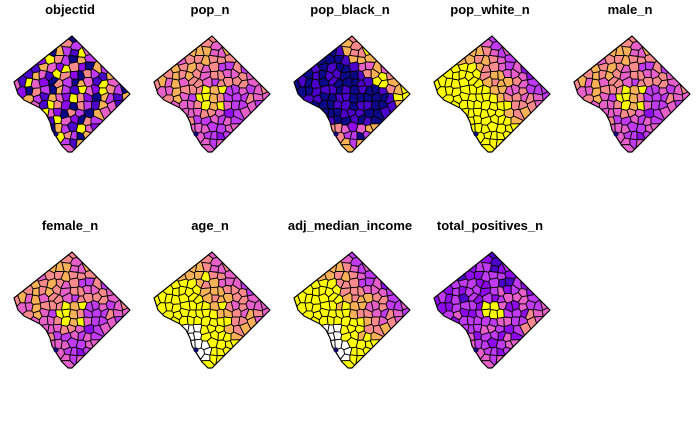 The image size is (700, 432). I want to click on panel-title: pop_n, so click(210, 9).